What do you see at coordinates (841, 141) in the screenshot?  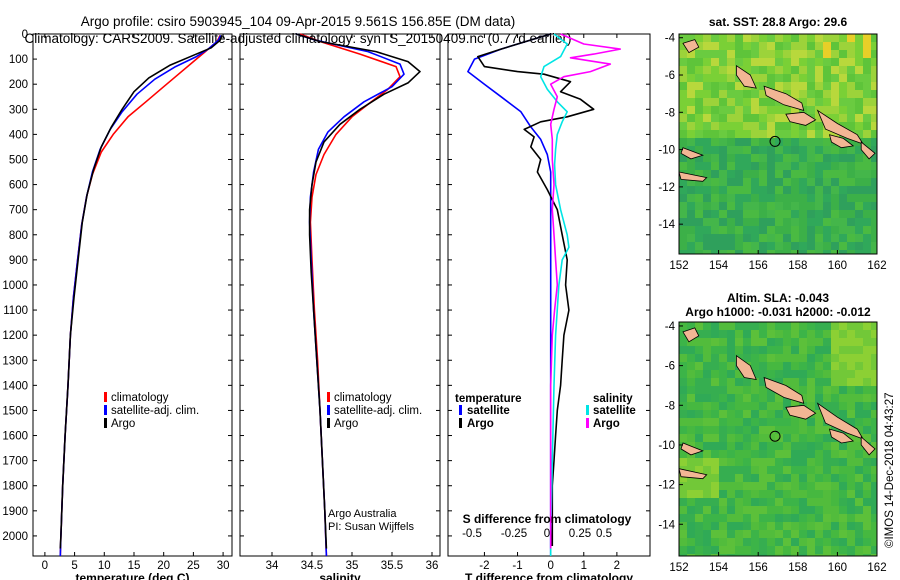 I see `island-shape` at bounding box center [841, 141].